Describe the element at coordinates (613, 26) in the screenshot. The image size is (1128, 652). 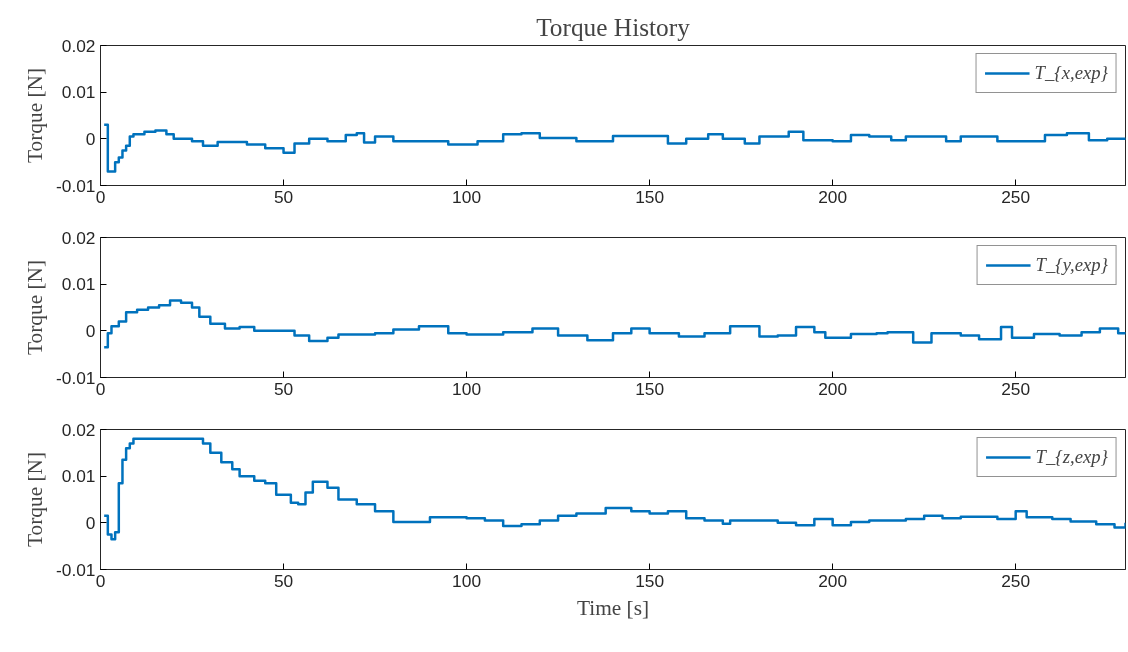
I see `chart-title: Torque History` at that location.